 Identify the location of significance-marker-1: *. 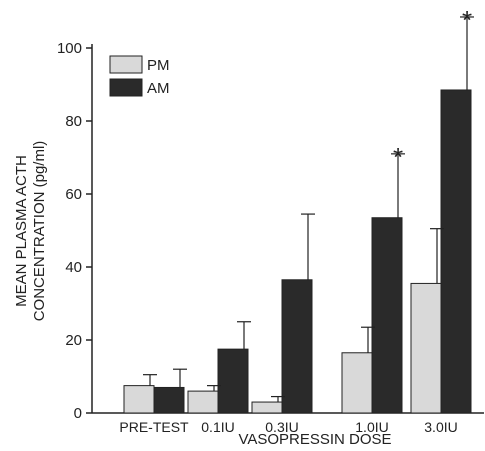
(467, 20).